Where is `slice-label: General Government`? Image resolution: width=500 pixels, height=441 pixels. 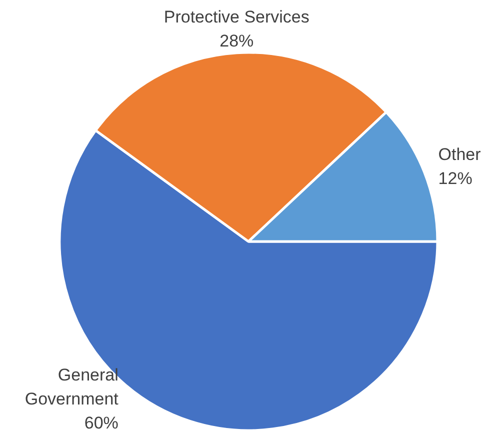 slice-label: General Government is located at coordinates (71, 386).